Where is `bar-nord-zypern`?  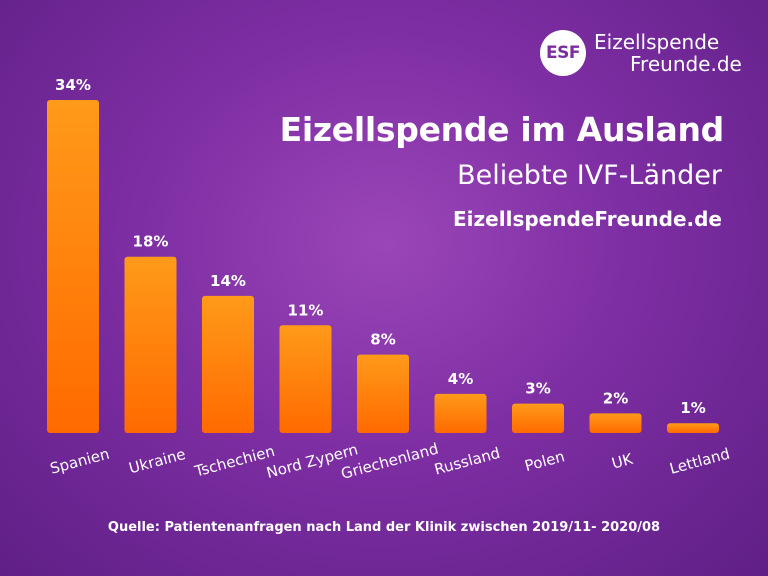 bar-nord-zypern is located at coordinates (305, 379).